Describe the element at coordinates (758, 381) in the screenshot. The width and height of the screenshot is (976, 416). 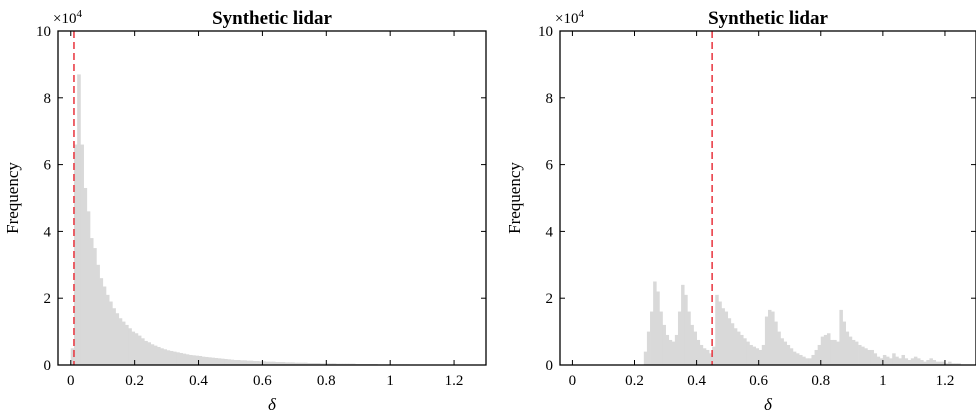
I see `x-tick-label: 0.6` at that location.